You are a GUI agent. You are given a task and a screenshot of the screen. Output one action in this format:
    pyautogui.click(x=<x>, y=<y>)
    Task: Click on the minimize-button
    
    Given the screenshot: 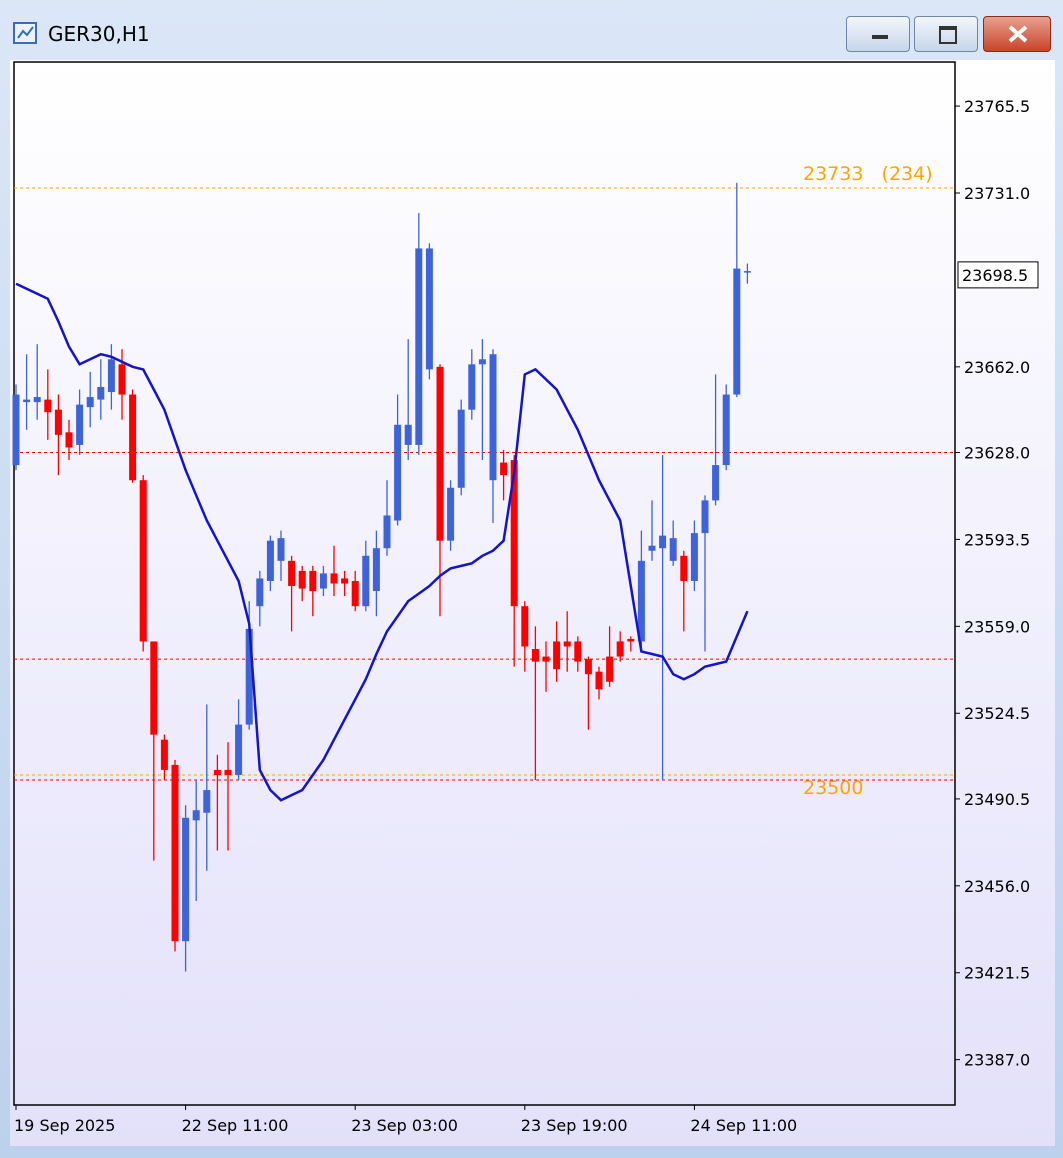 What is the action you would take?
    pyautogui.click(x=878, y=34)
    